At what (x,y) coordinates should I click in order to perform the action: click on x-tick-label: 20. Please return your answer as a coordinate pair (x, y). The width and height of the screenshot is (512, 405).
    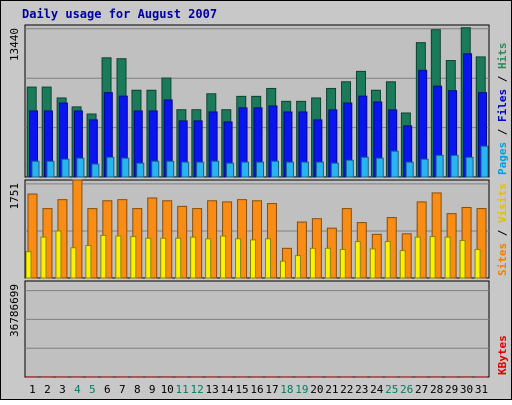
    Looking at the image, I should click on (316, 389).